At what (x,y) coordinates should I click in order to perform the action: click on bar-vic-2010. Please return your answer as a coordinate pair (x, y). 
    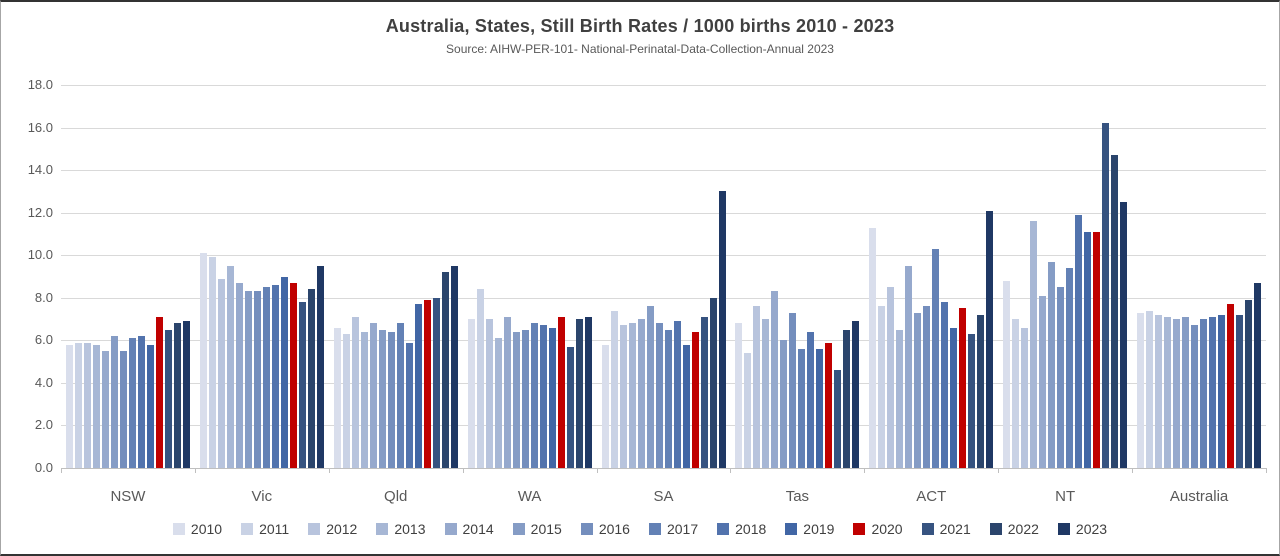
    Looking at the image, I should click on (203, 360).